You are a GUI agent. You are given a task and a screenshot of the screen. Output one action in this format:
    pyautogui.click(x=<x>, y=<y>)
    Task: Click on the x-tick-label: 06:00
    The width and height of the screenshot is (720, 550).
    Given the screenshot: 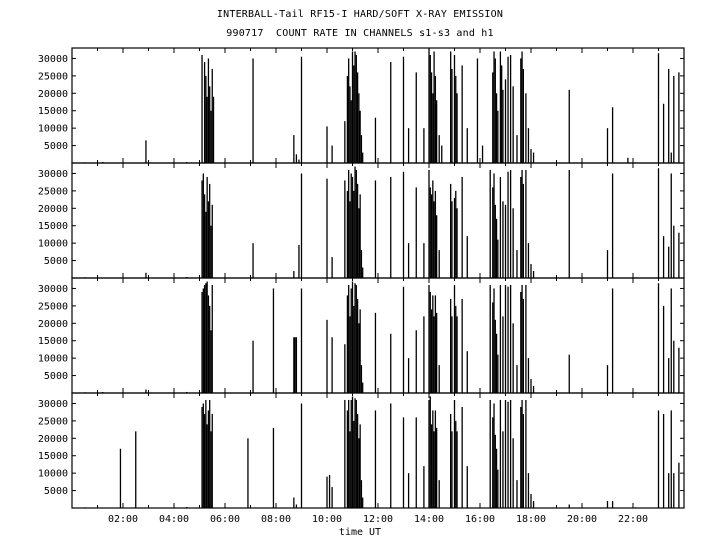 What is the action you would take?
    pyautogui.click(x=225, y=519)
    